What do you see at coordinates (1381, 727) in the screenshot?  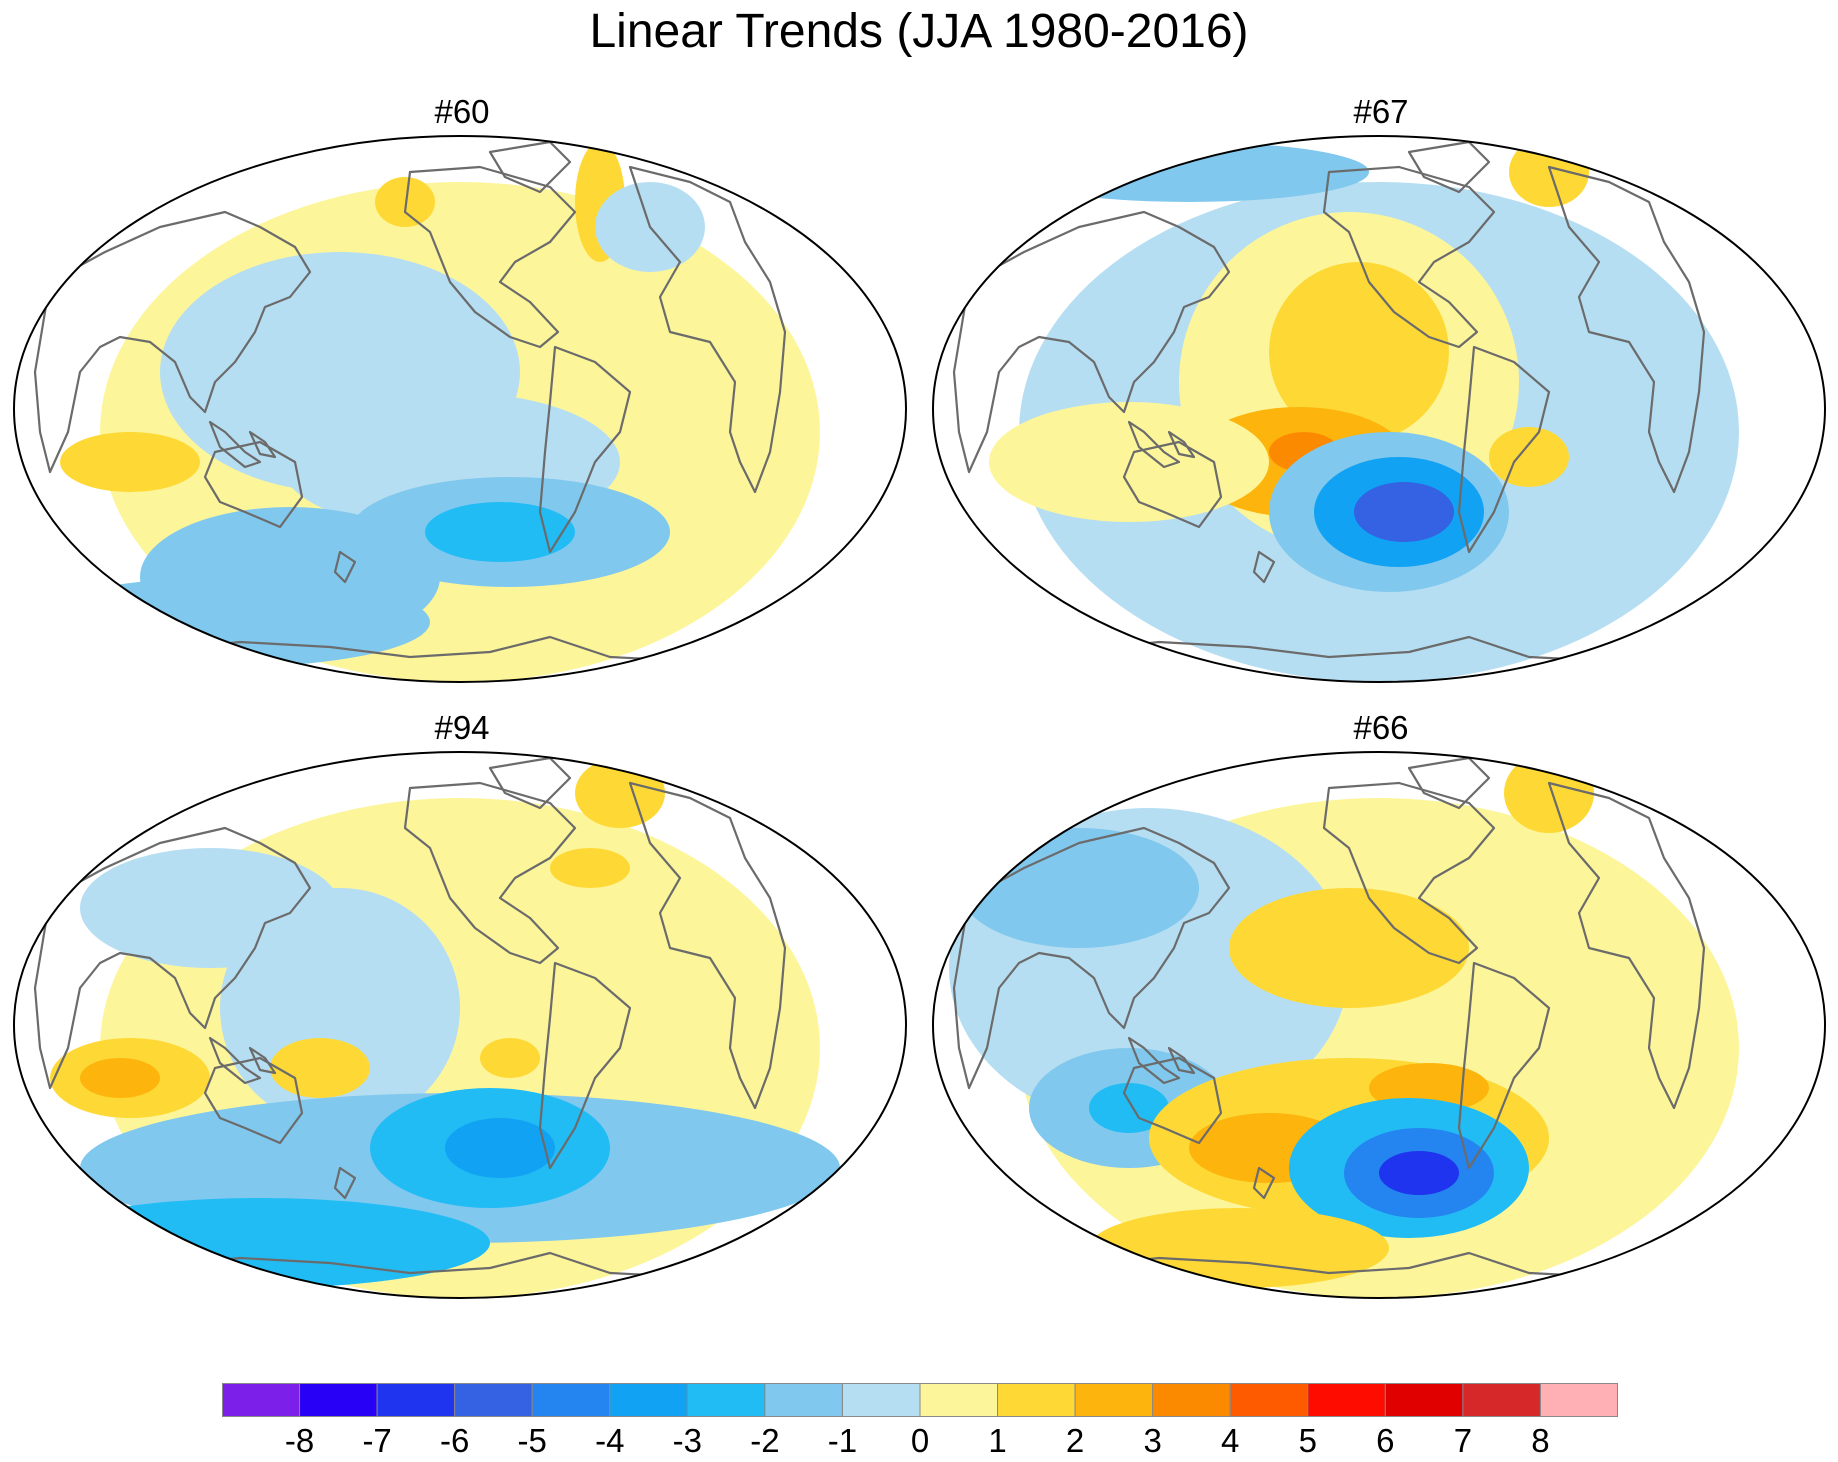 I see `panel-title-66: #66` at bounding box center [1381, 727].